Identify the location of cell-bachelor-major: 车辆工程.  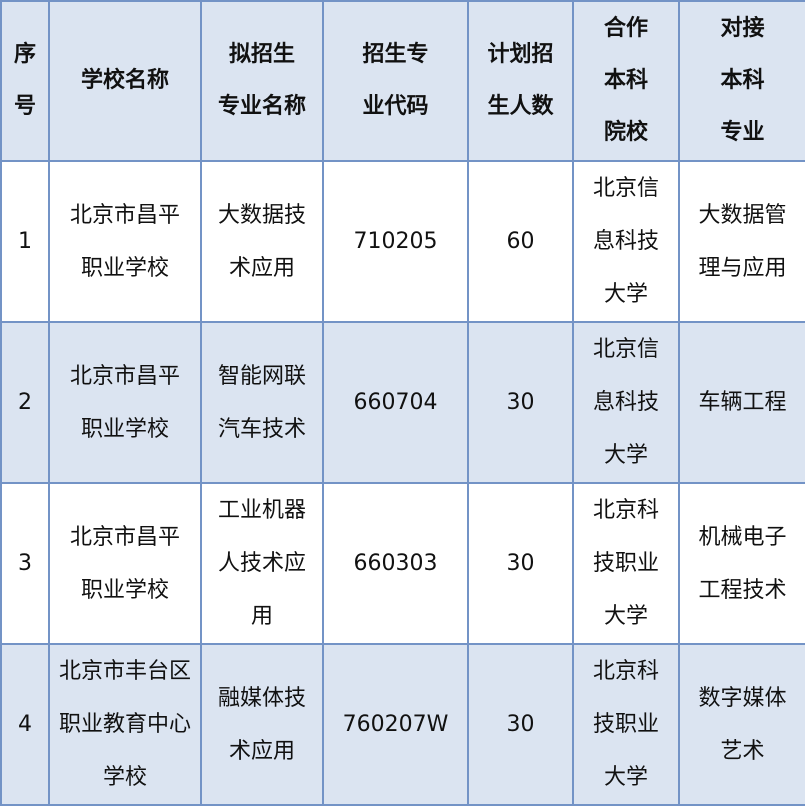
(741, 402).